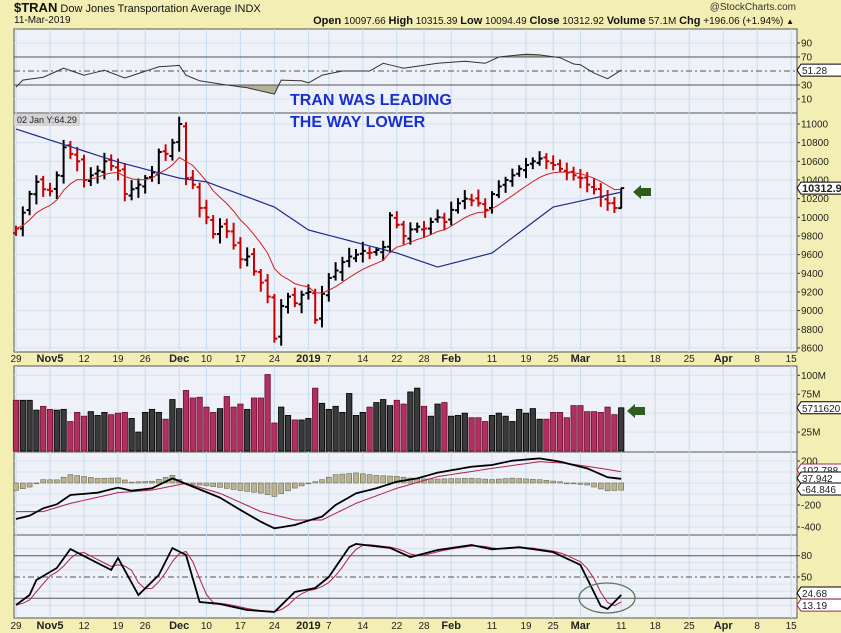  Describe the element at coordinates (16, 626) in the screenshot. I see `x-tick-label: 29` at that location.